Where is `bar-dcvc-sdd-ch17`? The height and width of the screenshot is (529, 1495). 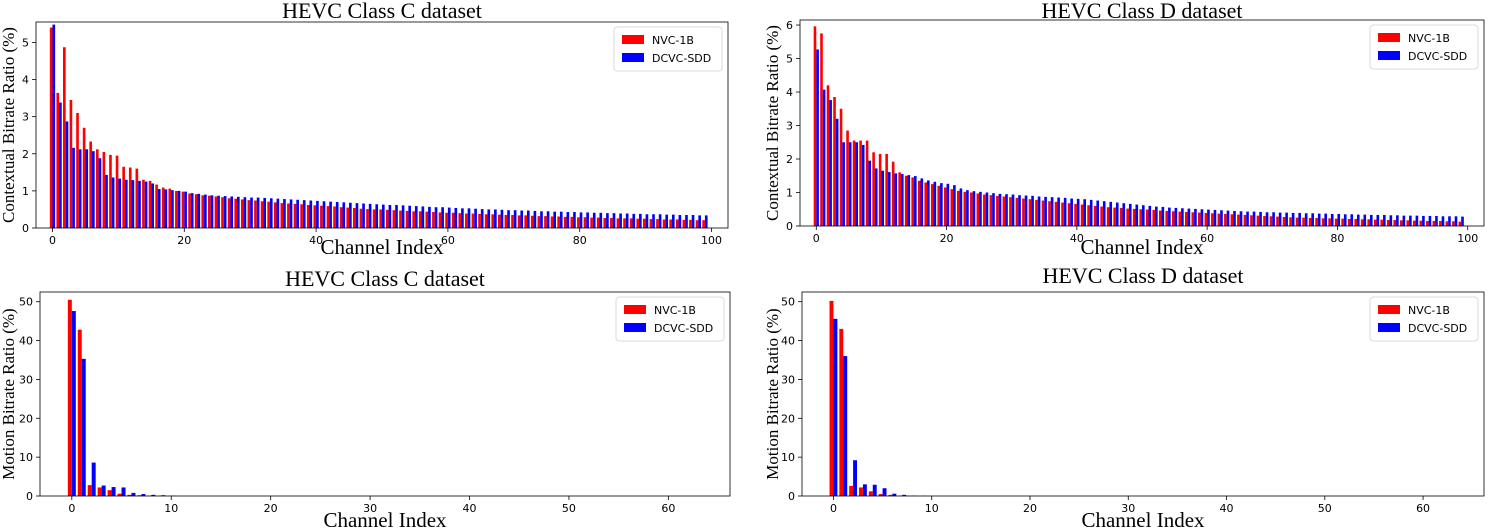 bar-dcvc-sdd-ch17 is located at coordinates (166, 208).